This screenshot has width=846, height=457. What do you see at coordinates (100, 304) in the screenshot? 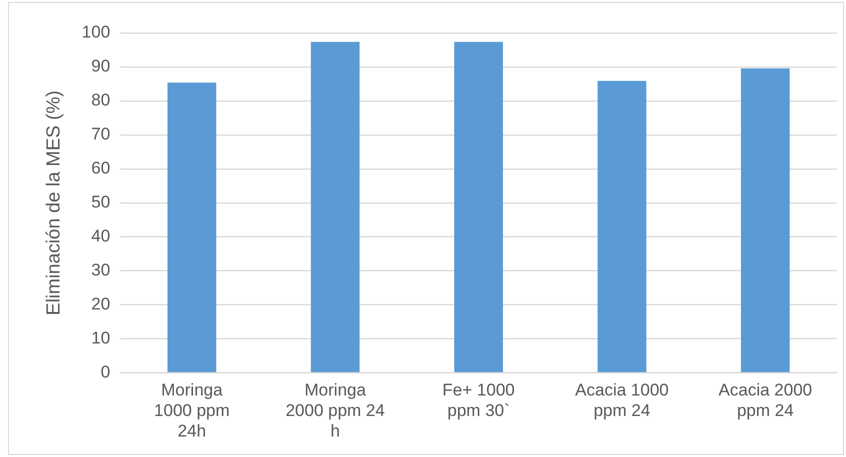
I see `y-tick-label: 20` at bounding box center [100, 304].